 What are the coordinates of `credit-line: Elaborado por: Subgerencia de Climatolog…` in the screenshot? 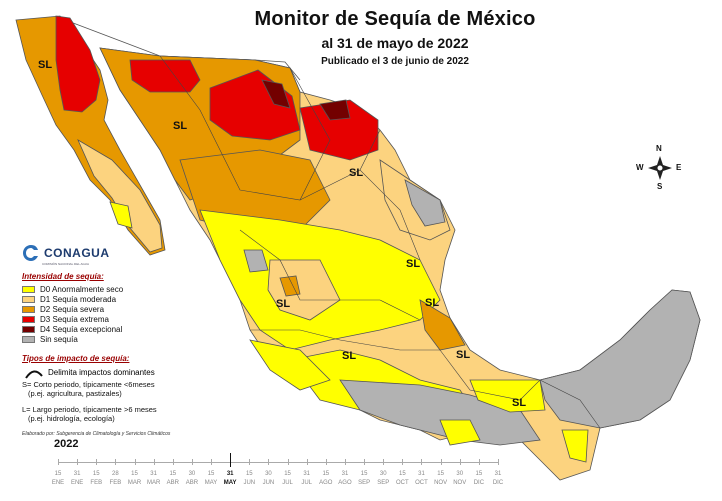 It's located at (96, 434).